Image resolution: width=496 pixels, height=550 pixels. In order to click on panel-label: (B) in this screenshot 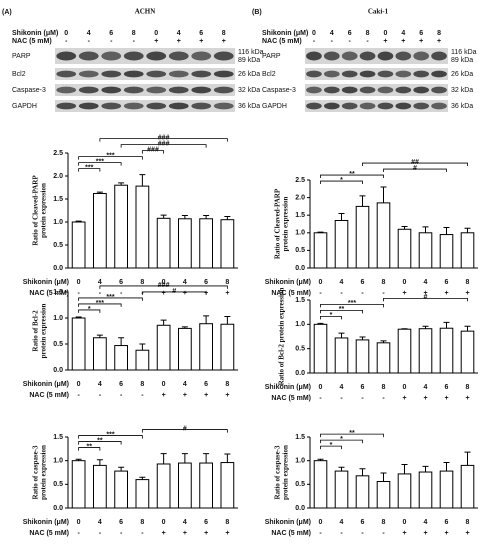, I will do `click(257, 12)`.